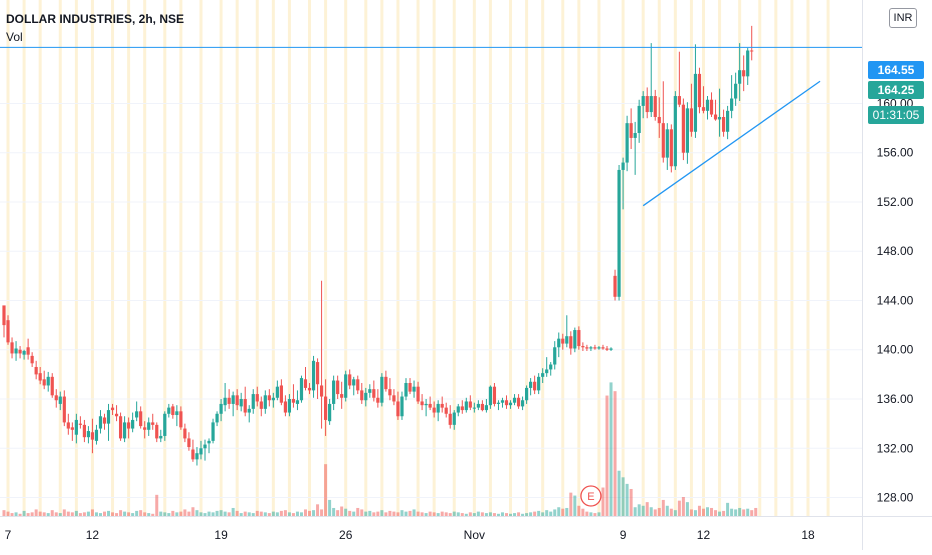 The image size is (932, 555). Describe the element at coordinates (474, 535) in the screenshot. I see `time-tick-label: Nov` at that location.